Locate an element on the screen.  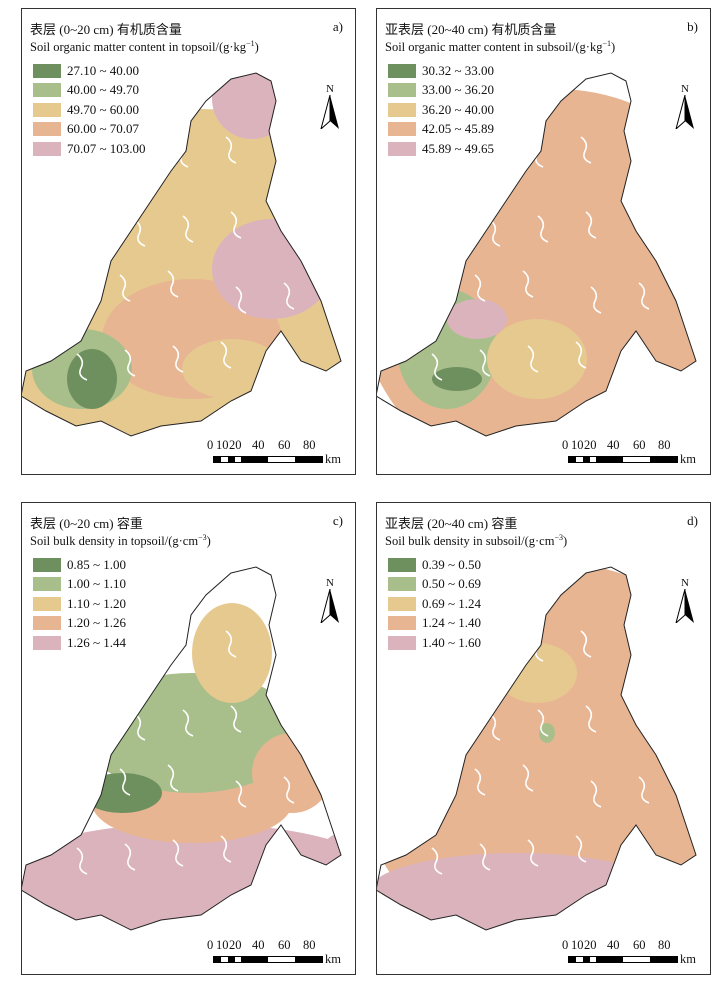
legend-item: 27.10 ~ 40.00 is located at coordinates (89, 71).